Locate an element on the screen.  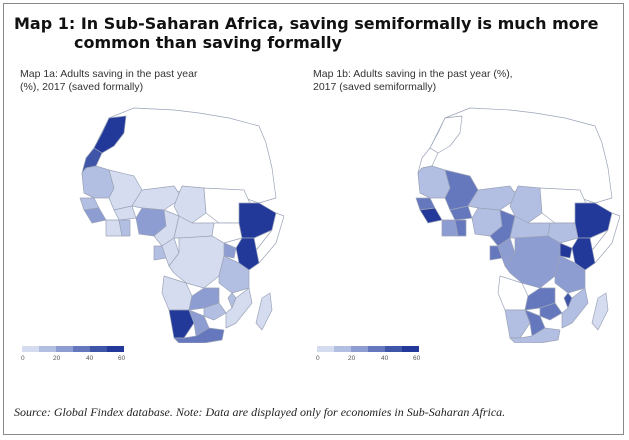
map-b-subtitle-line-2: 2017 (saved semiformally) is located at coordinates (375, 87).